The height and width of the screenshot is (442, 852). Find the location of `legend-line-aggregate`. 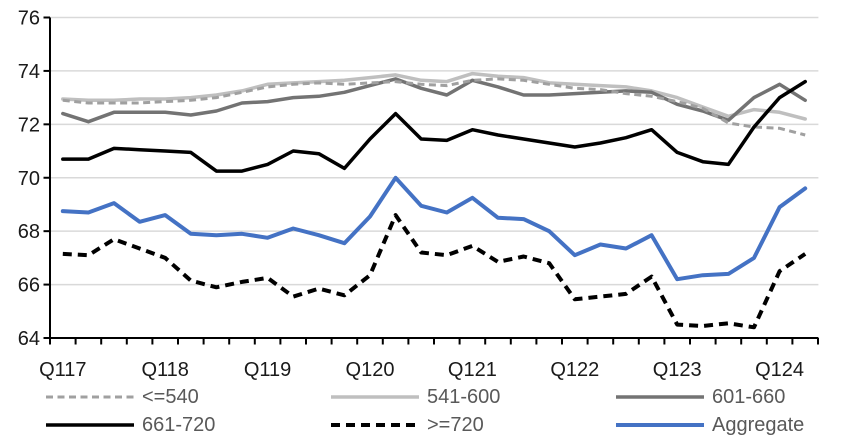

legend-line-aggregate is located at coordinates (660, 425).